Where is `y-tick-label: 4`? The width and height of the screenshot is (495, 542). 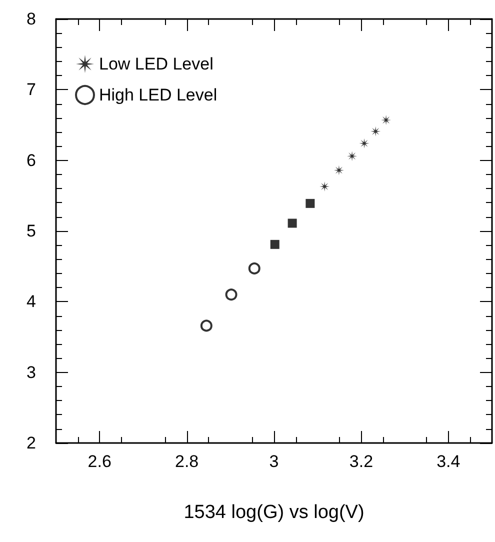
y-tick-label: 4 is located at coordinates (31, 302).